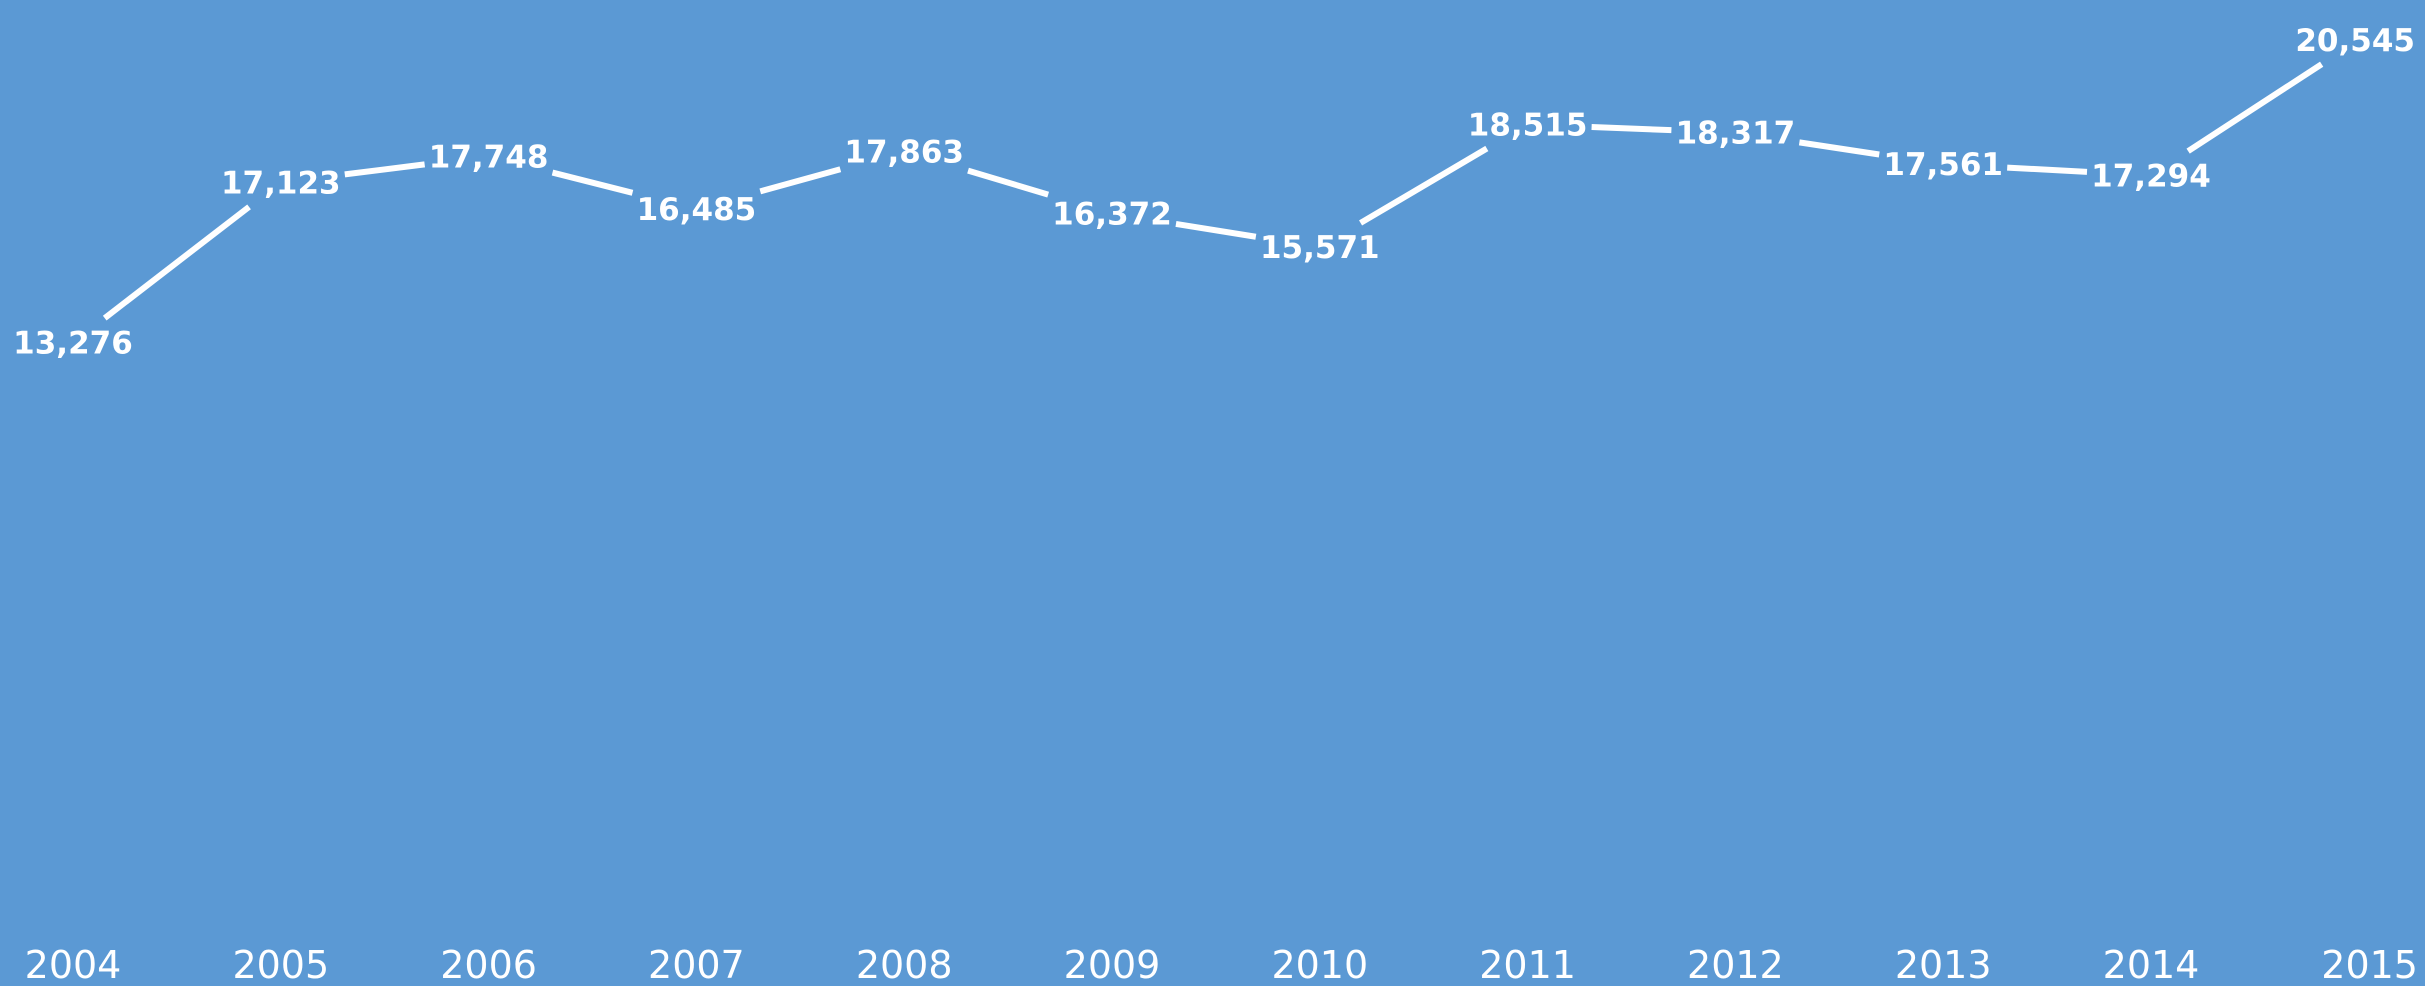  I want to click on x-tick-label-2014: 2014, so click(2151, 964).